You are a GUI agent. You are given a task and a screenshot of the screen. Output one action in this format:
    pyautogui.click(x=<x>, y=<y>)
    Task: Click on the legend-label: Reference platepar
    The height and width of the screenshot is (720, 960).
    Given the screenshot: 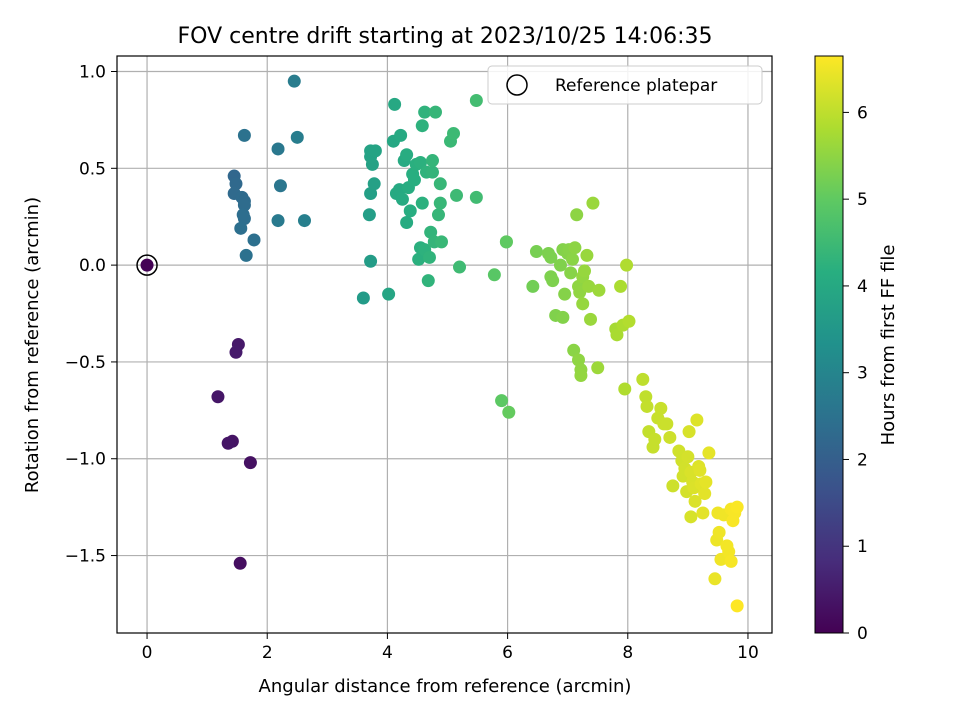 What is the action you would take?
    pyautogui.click(x=636, y=86)
    